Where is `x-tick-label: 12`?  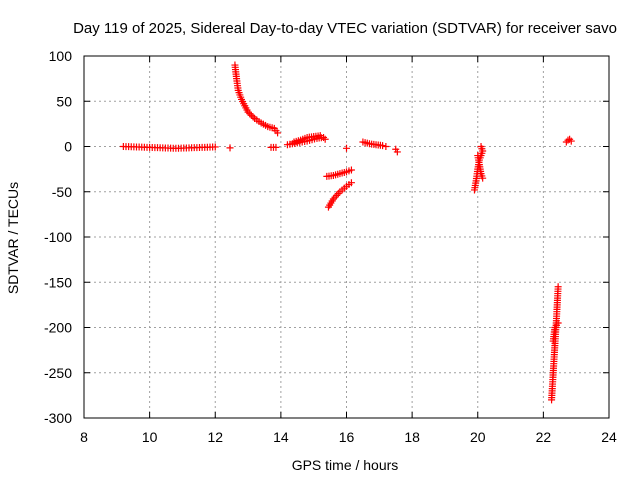
x-tick-label: 12 is located at coordinates (215, 437).